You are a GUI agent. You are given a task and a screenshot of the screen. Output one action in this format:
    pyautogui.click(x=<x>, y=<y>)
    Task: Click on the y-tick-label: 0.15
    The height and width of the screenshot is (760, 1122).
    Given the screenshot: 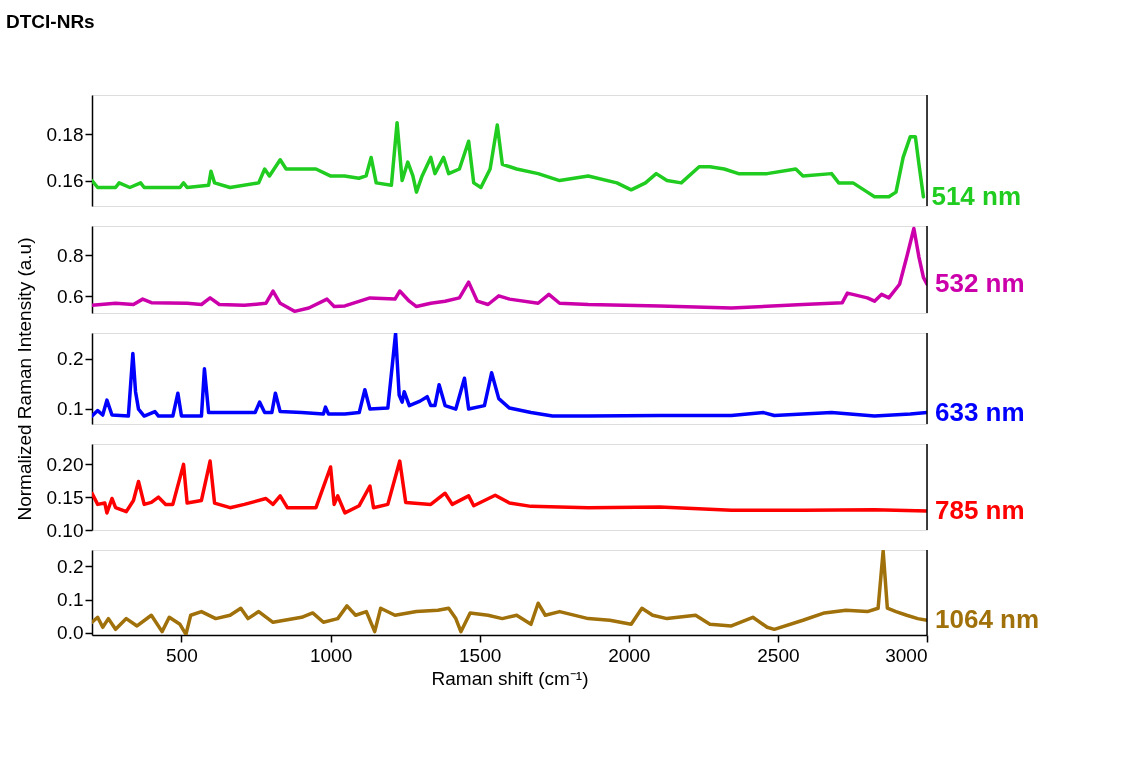 What is the action you would take?
    pyautogui.click(x=65, y=497)
    